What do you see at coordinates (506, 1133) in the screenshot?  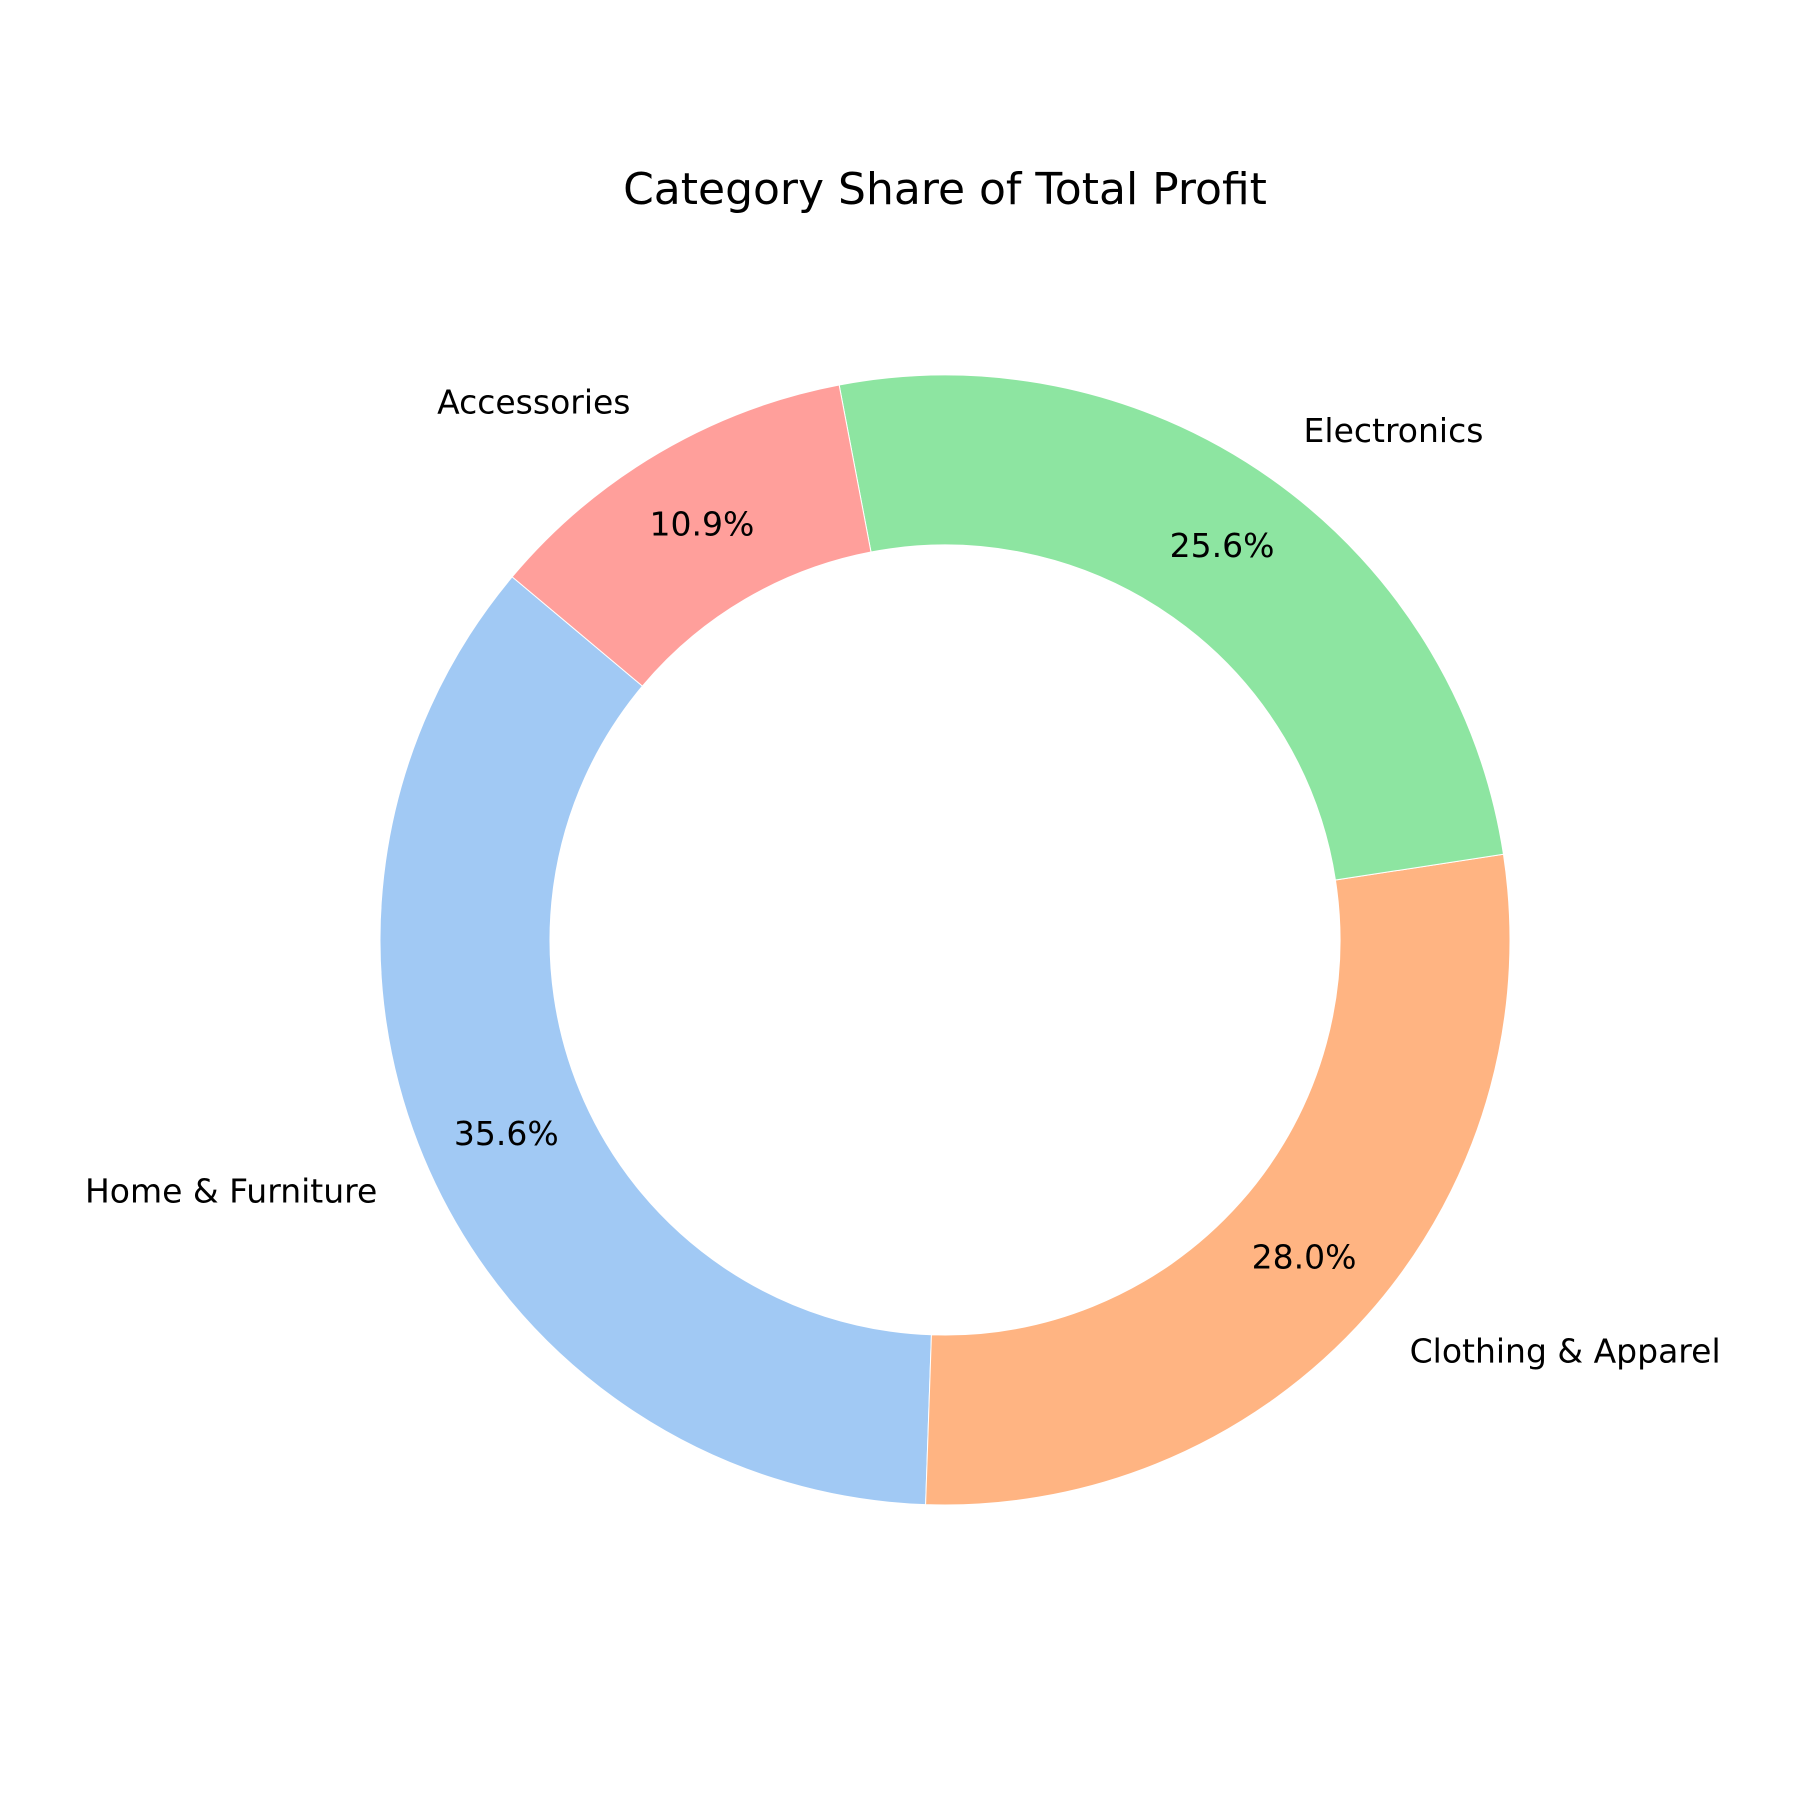 I see `percentage-label-home-and-furniture: 35.6%` at bounding box center [506, 1133].